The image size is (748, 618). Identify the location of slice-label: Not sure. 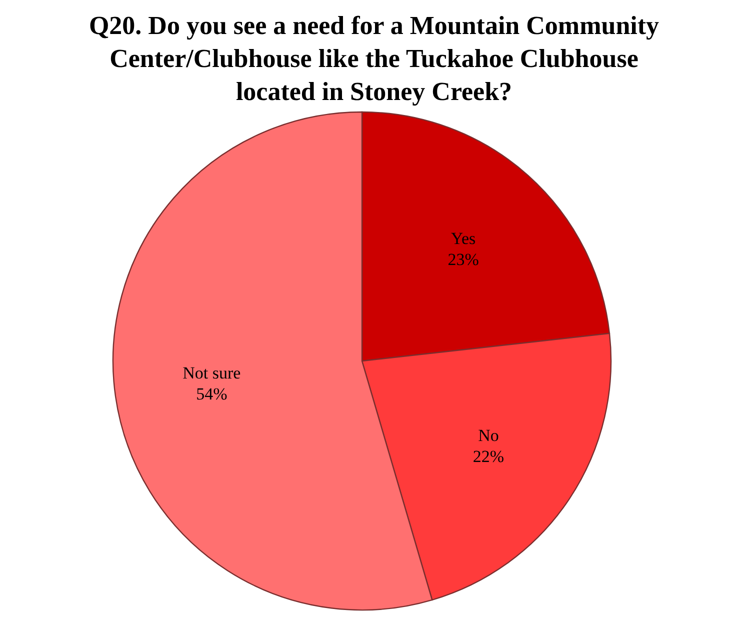
(211, 373).